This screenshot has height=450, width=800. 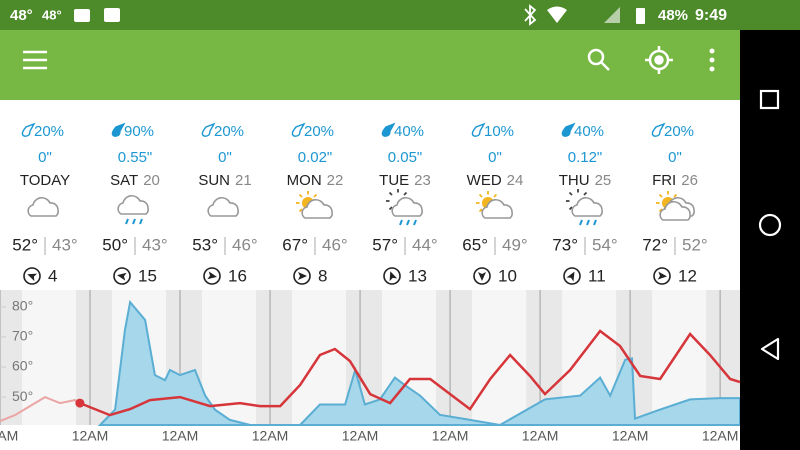 I want to click on wind-speed: 11, so click(x=597, y=275).